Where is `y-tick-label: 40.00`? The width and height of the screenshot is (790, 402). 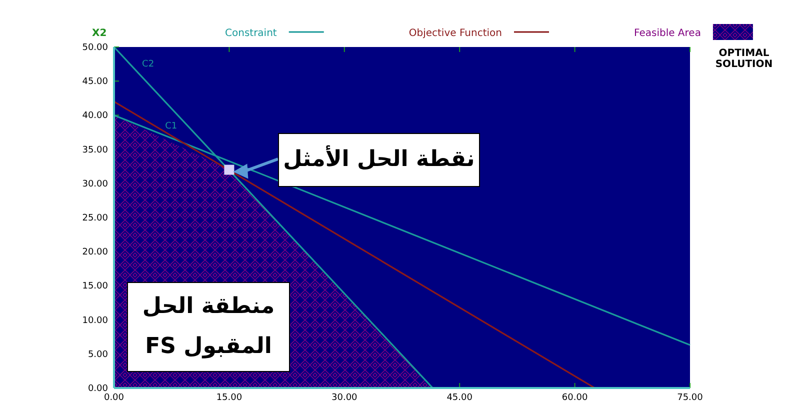 y-tick-label: 40.00 is located at coordinates (95, 116).